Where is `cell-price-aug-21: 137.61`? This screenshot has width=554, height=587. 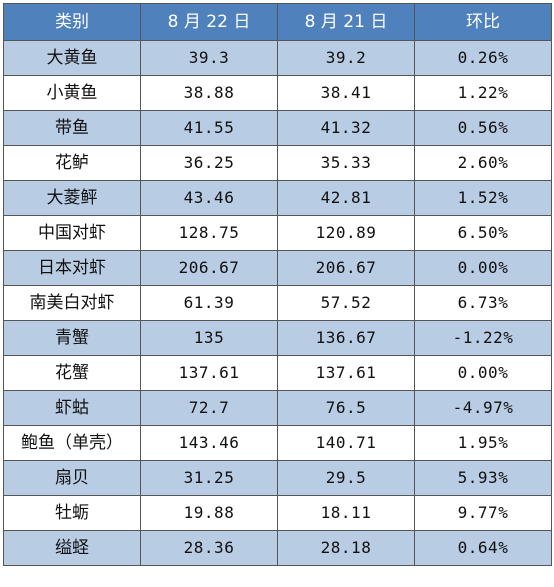
cell-price-aug-21: 137.61 is located at coordinates (346, 373).